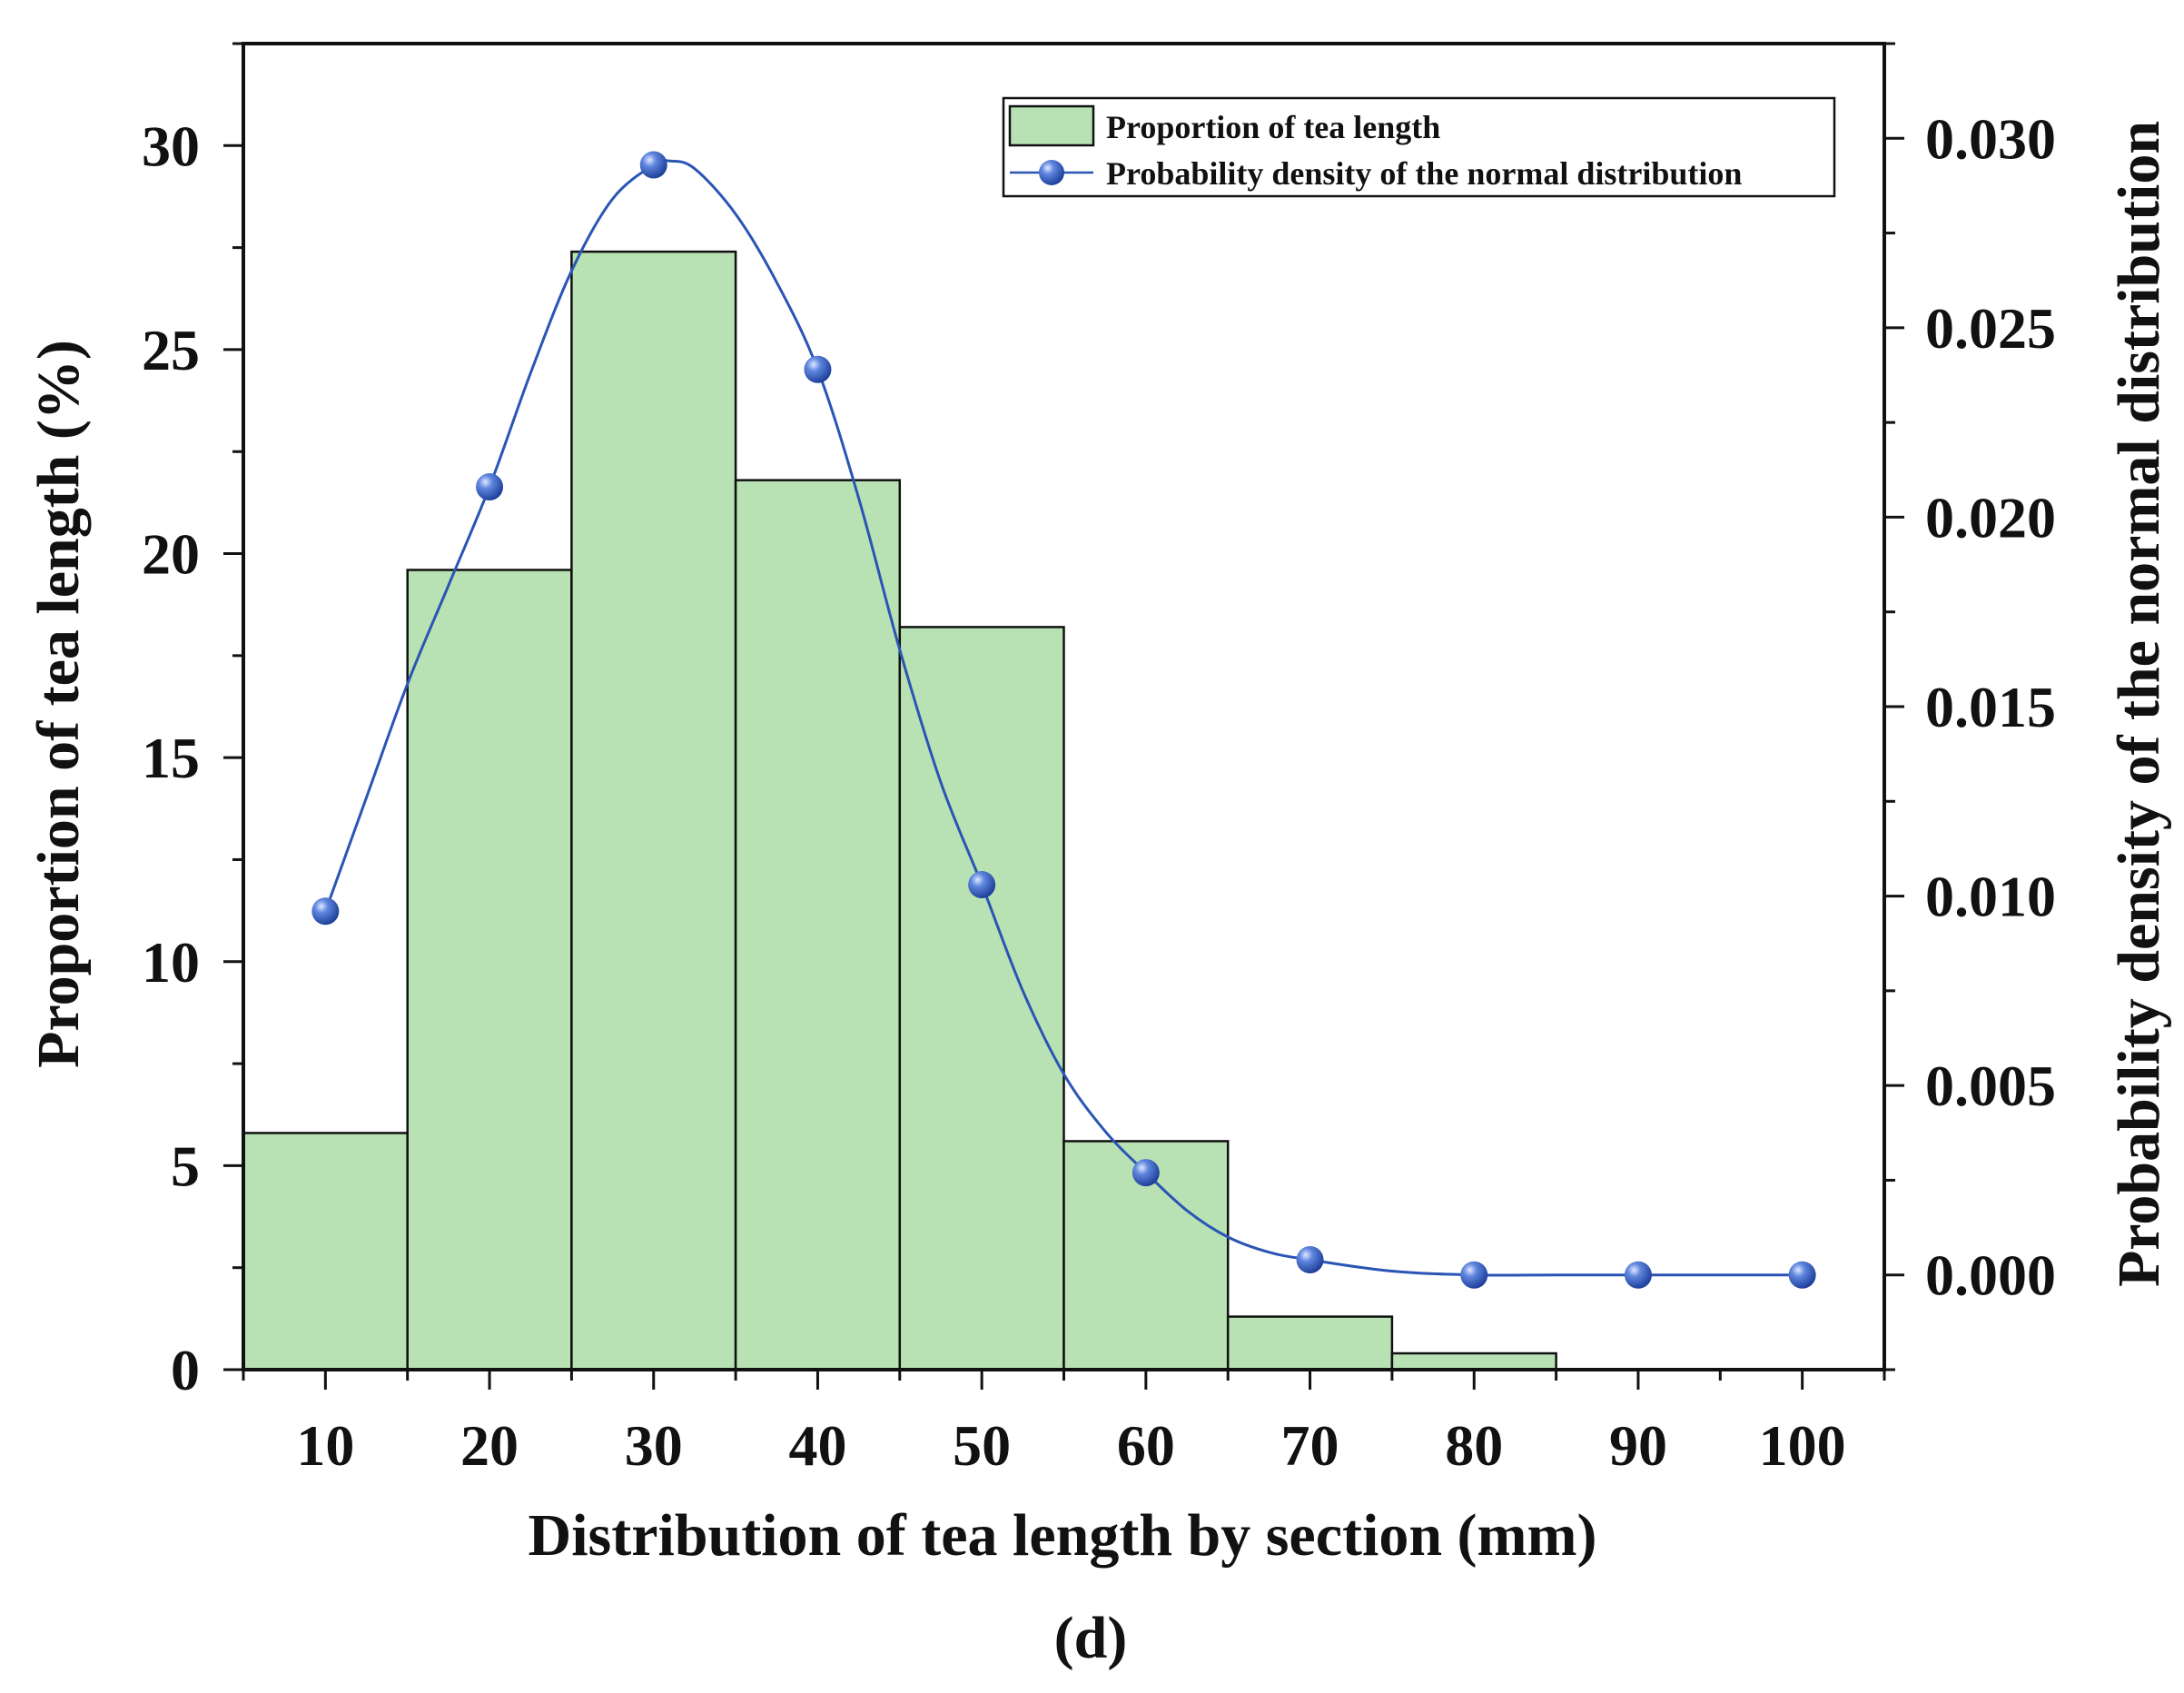  What do you see at coordinates (171, 350) in the screenshot?
I see `y-left-tick-label: 25` at bounding box center [171, 350].